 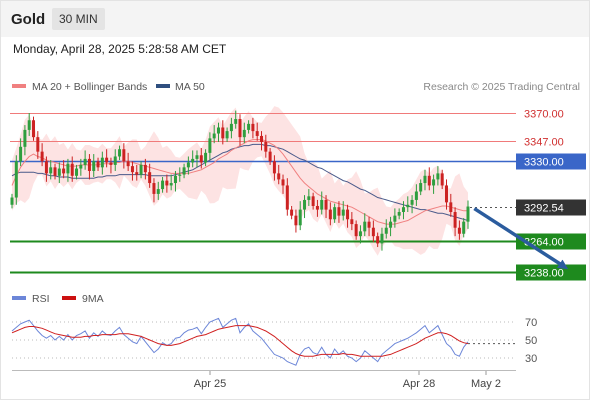 What do you see at coordinates (163, 86) in the screenshot?
I see `ma50-legend-swatch` at bounding box center [163, 86].